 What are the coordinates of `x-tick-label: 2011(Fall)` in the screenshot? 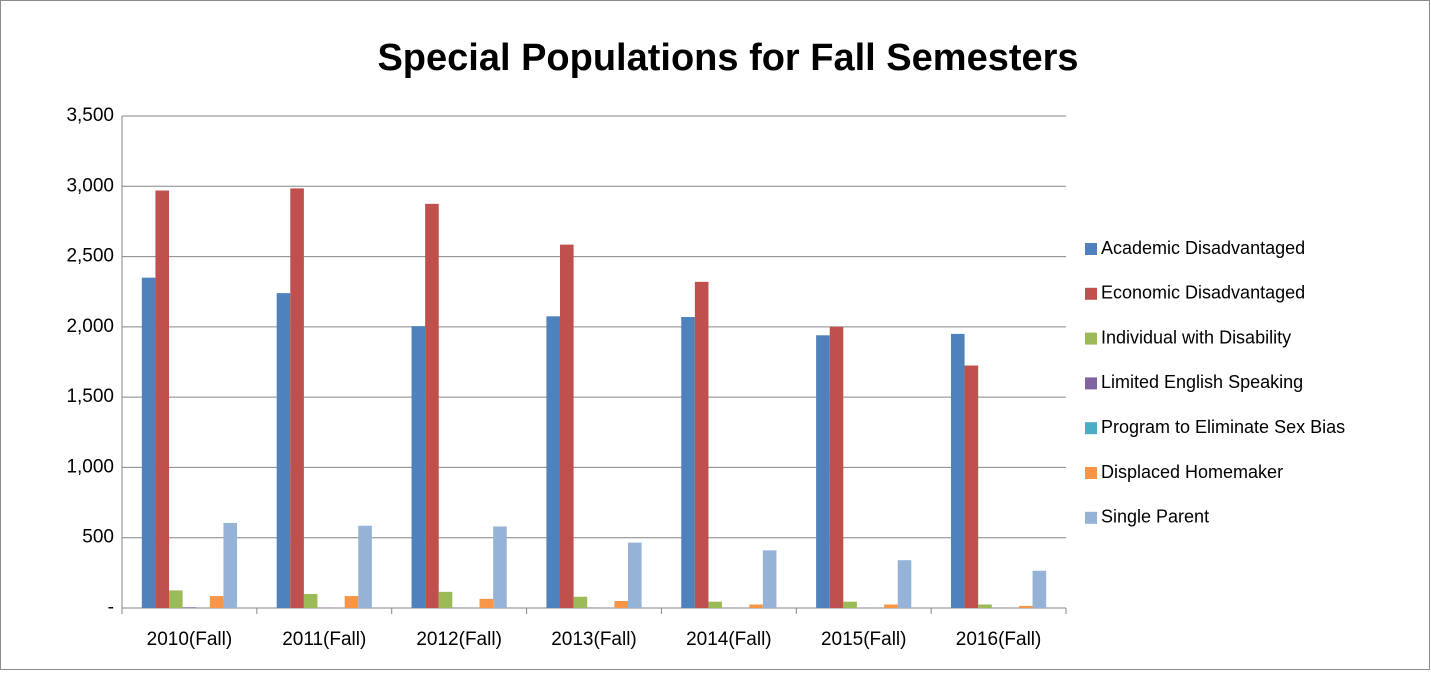 It's located at (324, 639).